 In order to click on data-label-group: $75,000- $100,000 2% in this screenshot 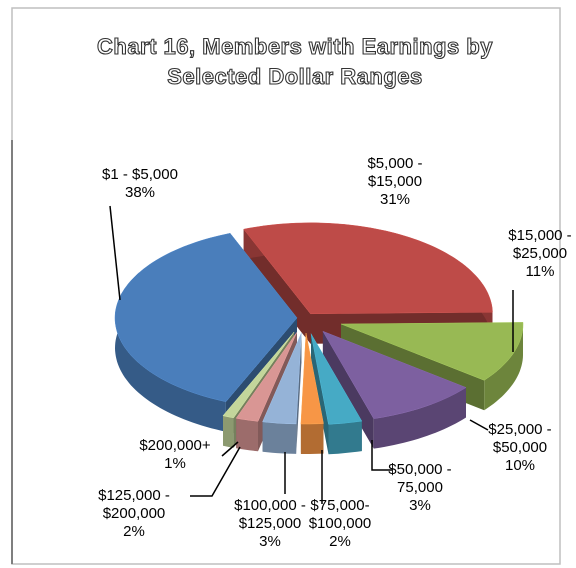, I will do `click(340, 524)`.